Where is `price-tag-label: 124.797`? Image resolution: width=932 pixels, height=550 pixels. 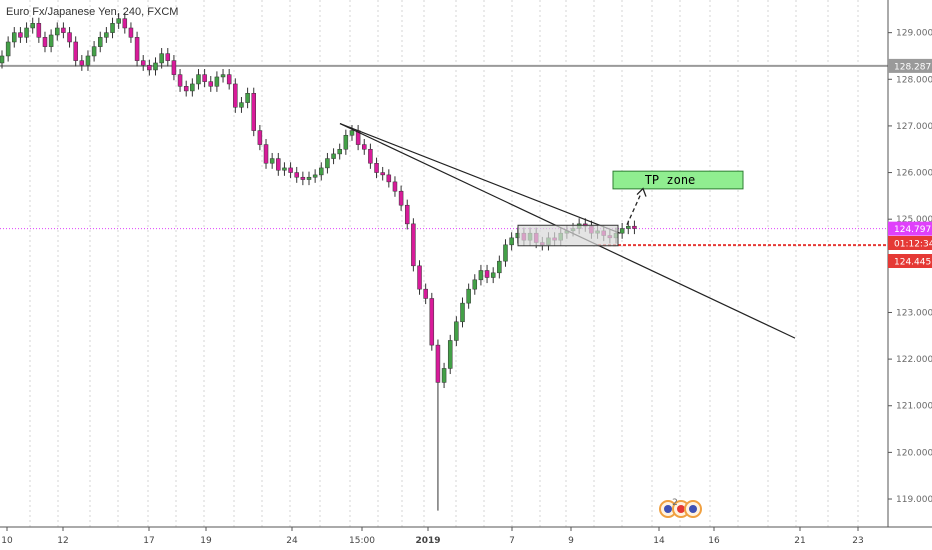 price-tag-label: 124.797 is located at coordinates (912, 230).